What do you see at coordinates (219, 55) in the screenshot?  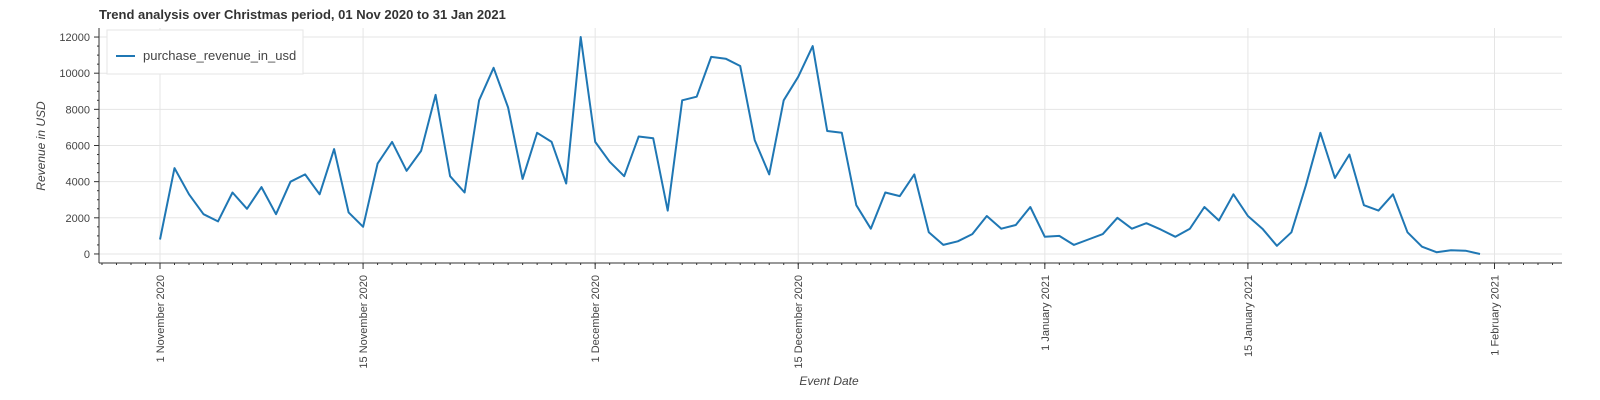 I see `legend-label: purchase_revenue_in_usd` at bounding box center [219, 55].